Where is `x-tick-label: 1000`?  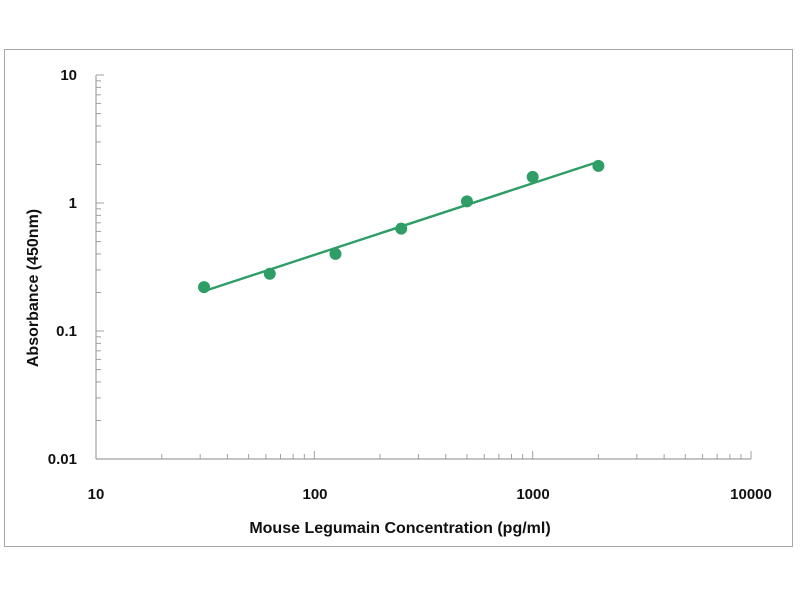 x-tick-label: 1000 is located at coordinates (532, 494).